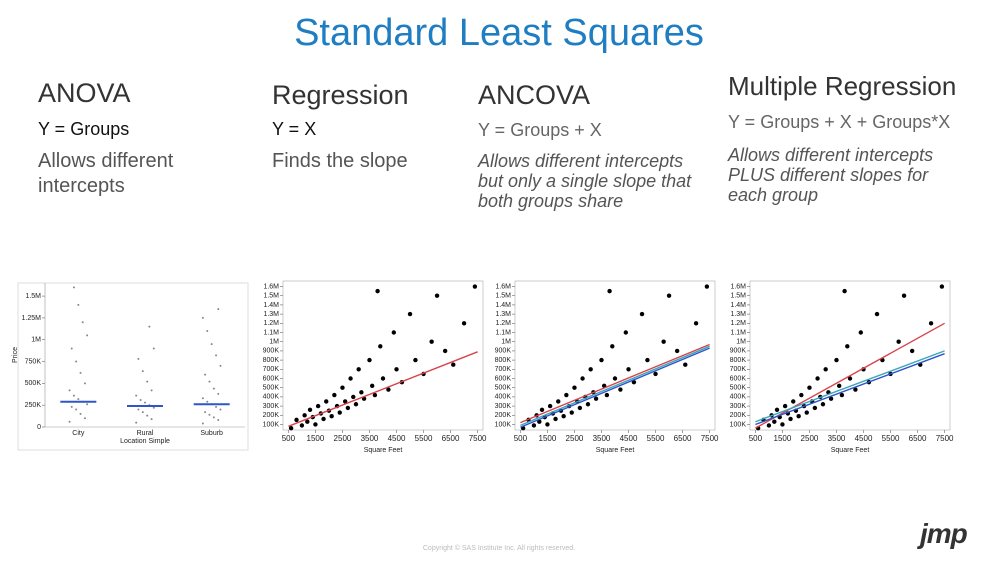 This screenshot has width=998, height=562. Describe the element at coordinates (84, 93) in the screenshot. I see `column-heading: ANOVA` at that location.